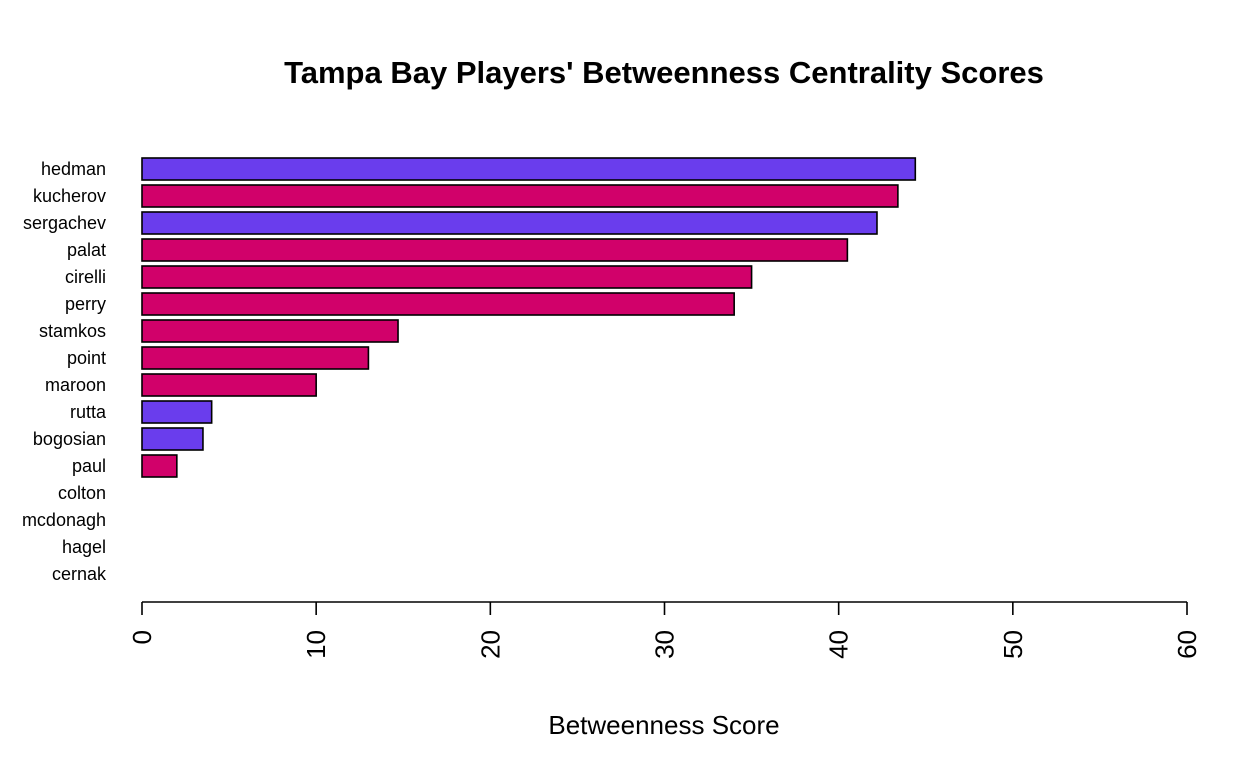 The image size is (1259, 778). What do you see at coordinates (665, 644) in the screenshot?
I see `x-tick-label-30: 30` at bounding box center [665, 644].